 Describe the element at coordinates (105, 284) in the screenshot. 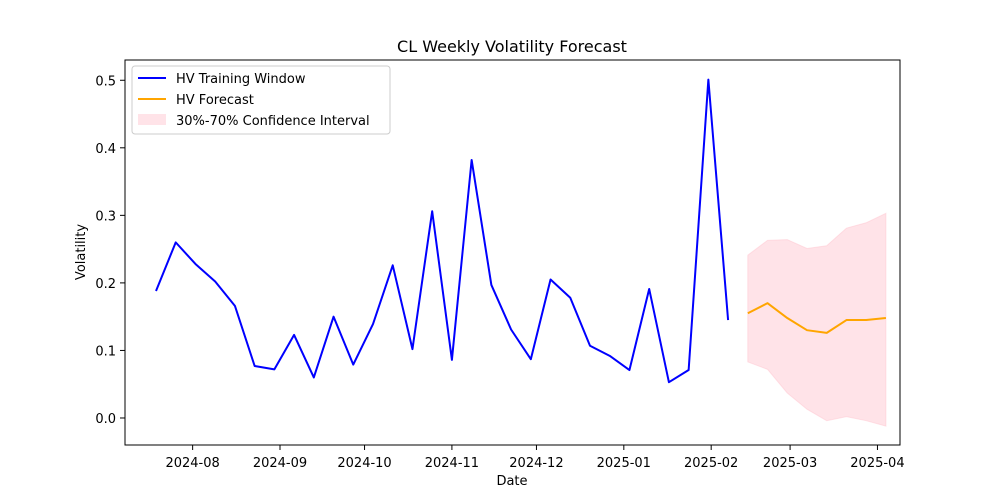

I see `y-tick-label: 0.2` at that location.